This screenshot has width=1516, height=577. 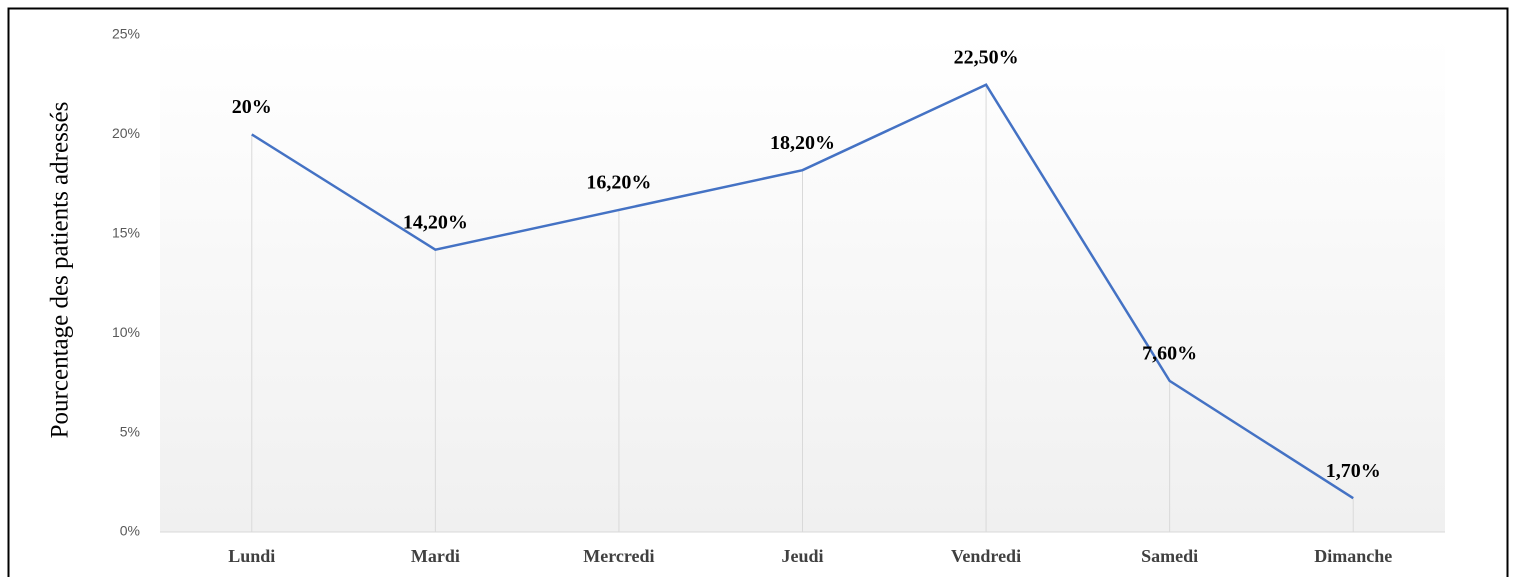 What do you see at coordinates (126, 332) in the screenshot?
I see `y-tick-label: 10%` at bounding box center [126, 332].